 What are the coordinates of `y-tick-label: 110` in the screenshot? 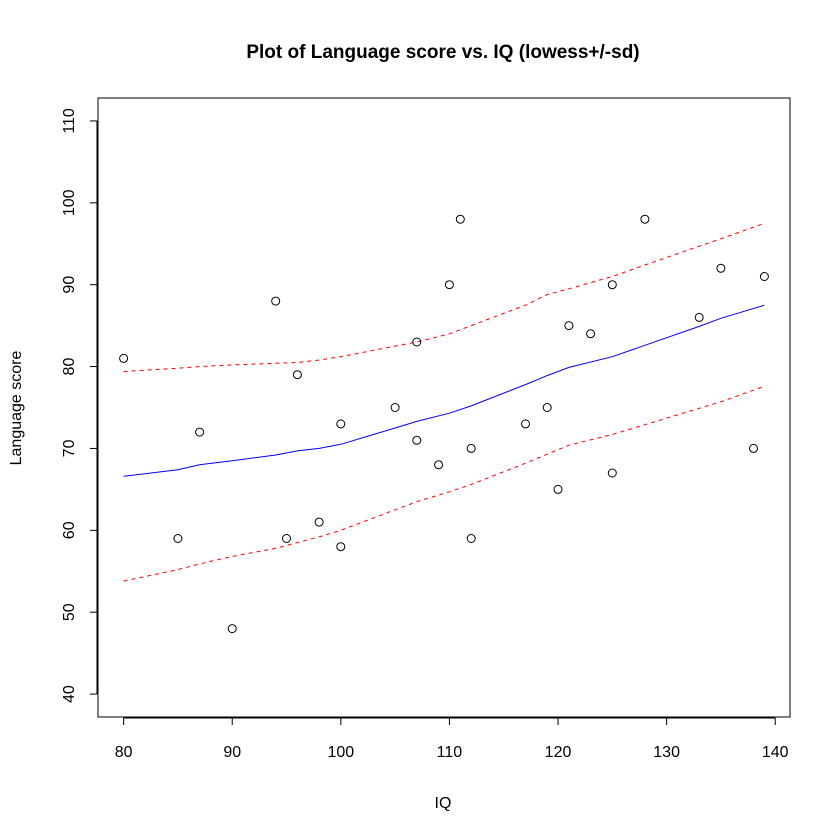 It's located at (69, 121).